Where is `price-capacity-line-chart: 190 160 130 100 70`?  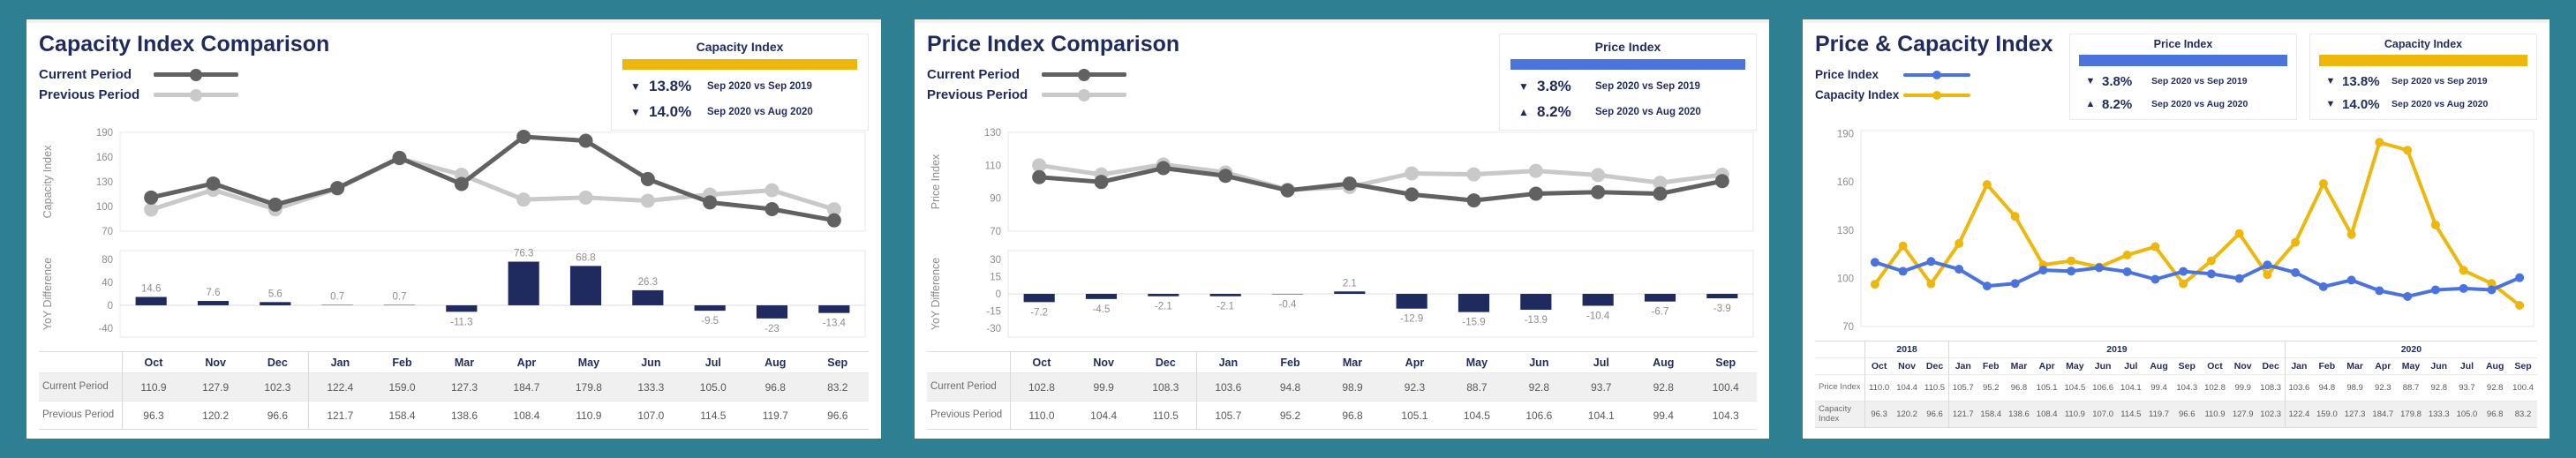 price-capacity-line-chart: 190 160 130 100 70 is located at coordinates (2176, 230).